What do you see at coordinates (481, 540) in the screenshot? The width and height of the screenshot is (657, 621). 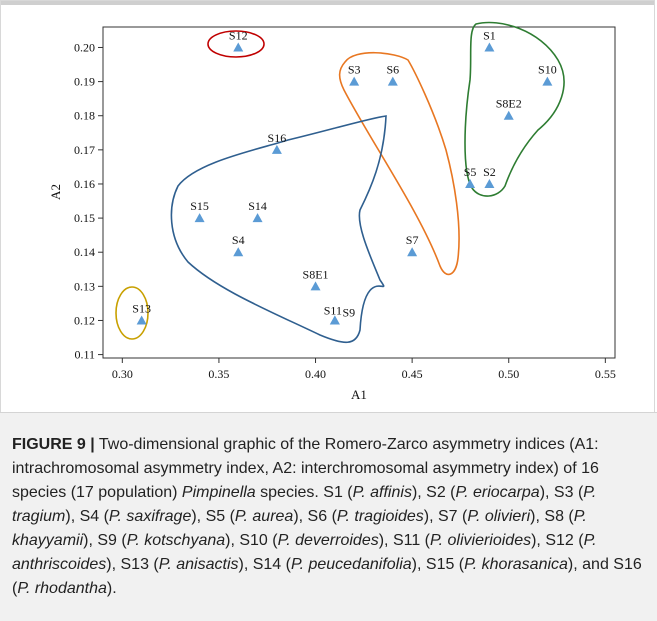 I see `caption-species-name: P. olivierioides` at bounding box center [481, 540].